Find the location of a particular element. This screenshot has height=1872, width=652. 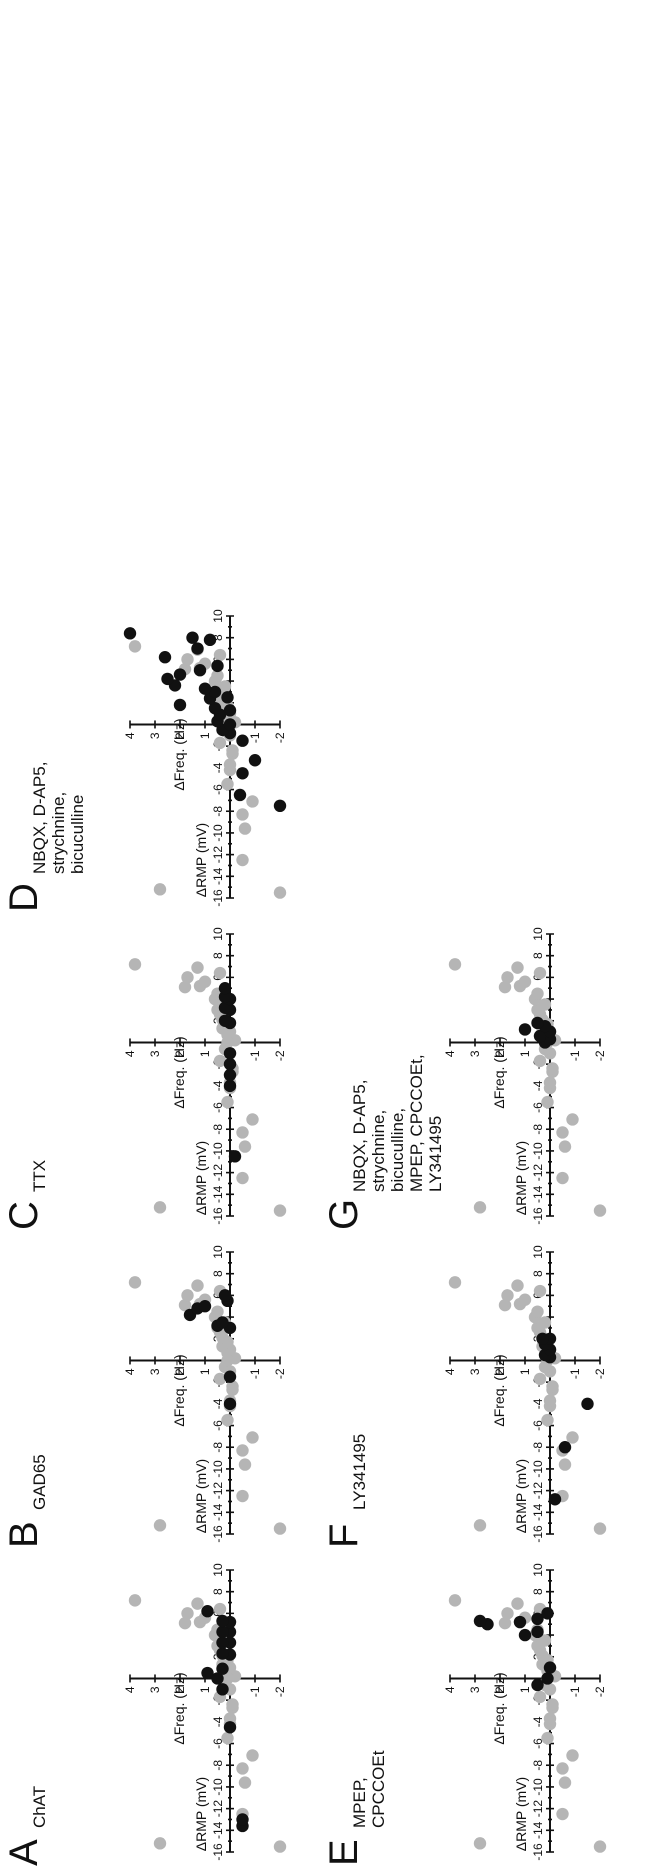

y-tick-label: 1 is located at coordinates (205, 1371).